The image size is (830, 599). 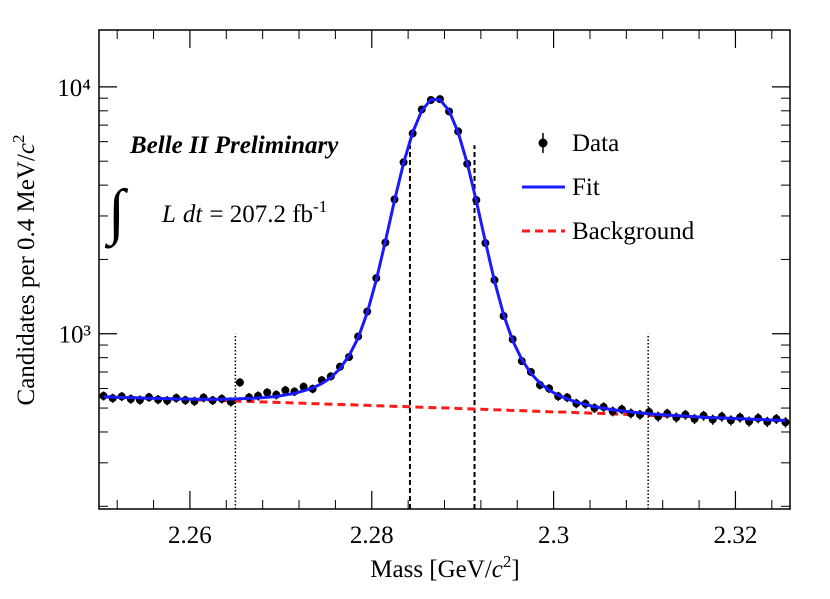 I want to click on x-tick-label: 2.26, so click(x=190, y=535).